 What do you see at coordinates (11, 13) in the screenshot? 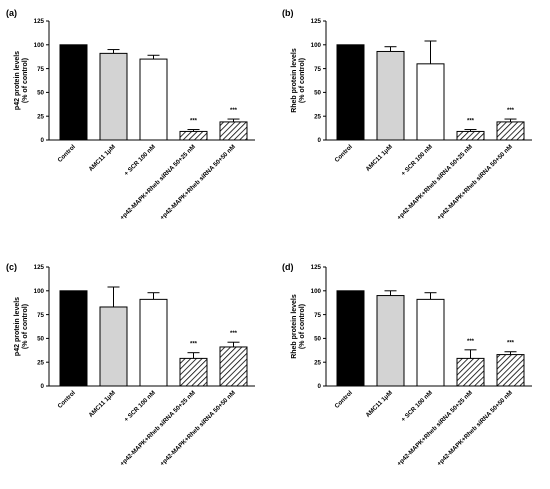
I see `panel-label: (a)` at bounding box center [11, 13].